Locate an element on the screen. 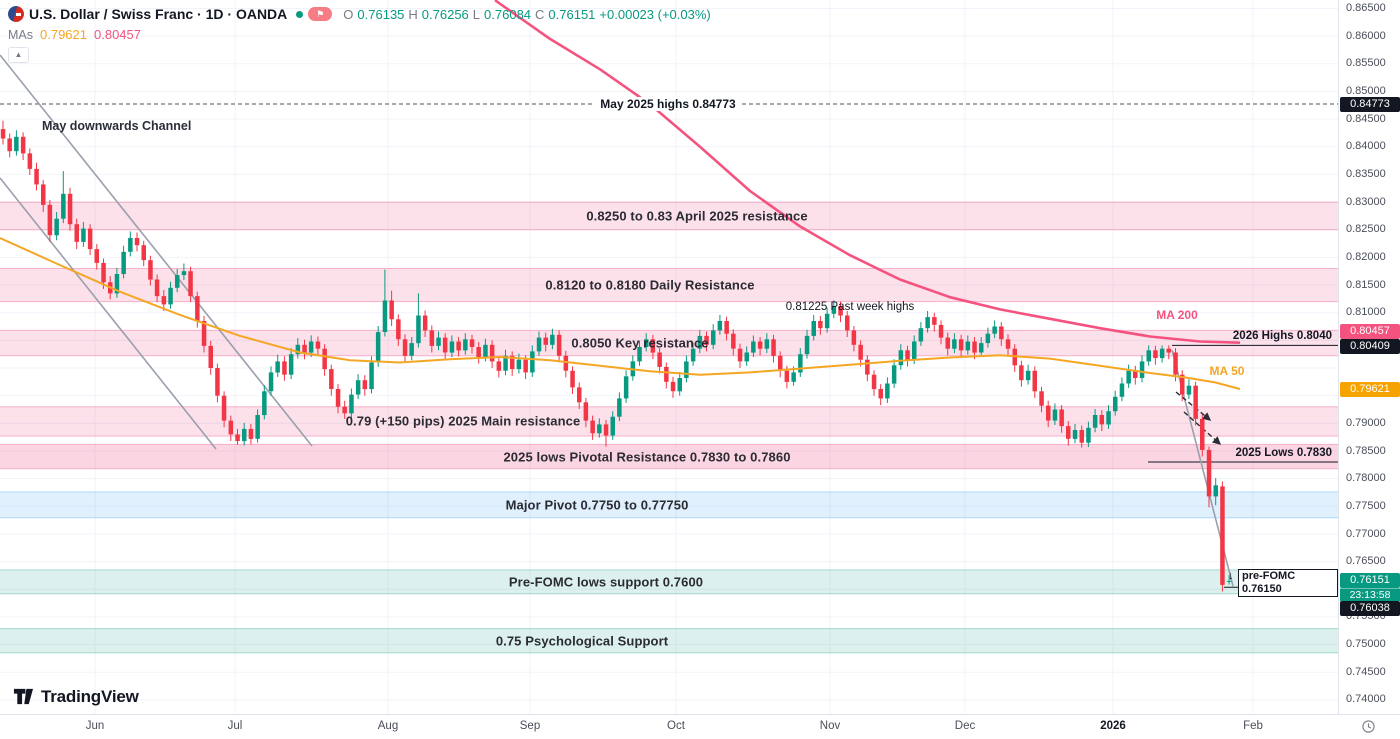 This screenshot has height=739, width=1400. price-axis-tick: 0.84500 is located at coordinates (1366, 118).